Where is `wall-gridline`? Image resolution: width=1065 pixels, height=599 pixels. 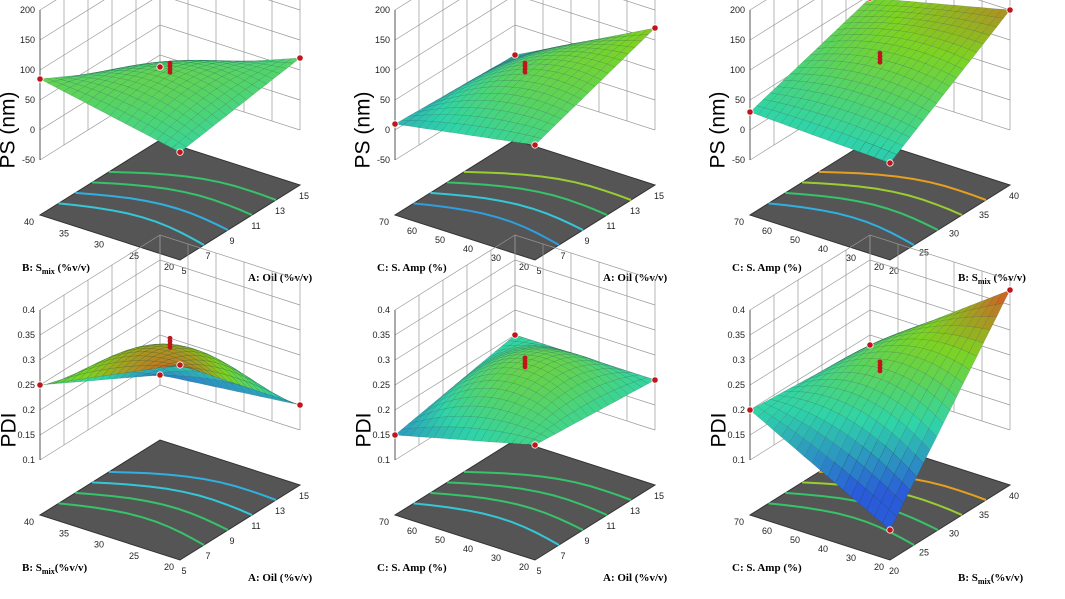 wall-gridline is located at coordinates (403, 5).